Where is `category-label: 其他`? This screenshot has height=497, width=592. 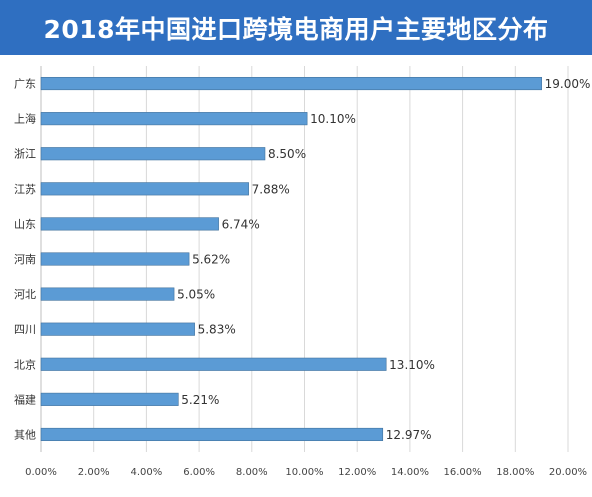
category-label: 其他 is located at coordinates (25, 434).